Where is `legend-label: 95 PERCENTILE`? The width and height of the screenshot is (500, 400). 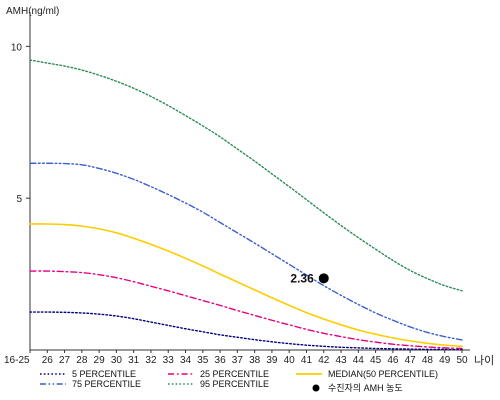 legend-label: 95 PERCENTILE is located at coordinates (234, 384).